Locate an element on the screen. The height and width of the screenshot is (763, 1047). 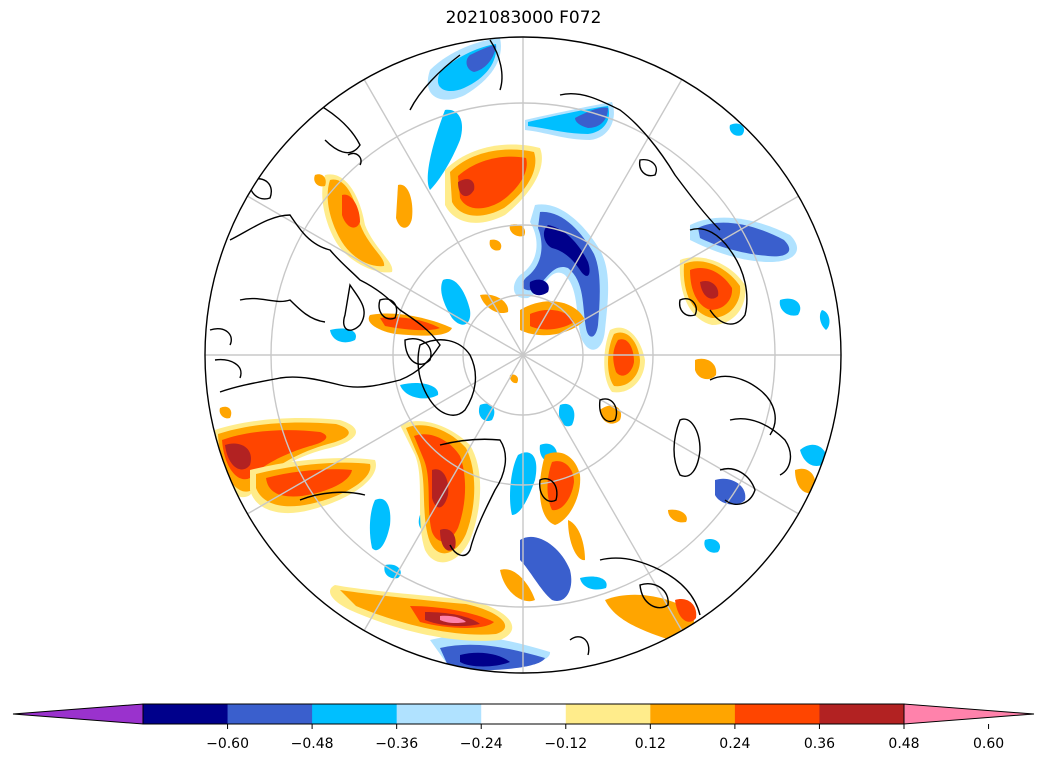
colorbar-extend-min is located at coordinates (78, 714).